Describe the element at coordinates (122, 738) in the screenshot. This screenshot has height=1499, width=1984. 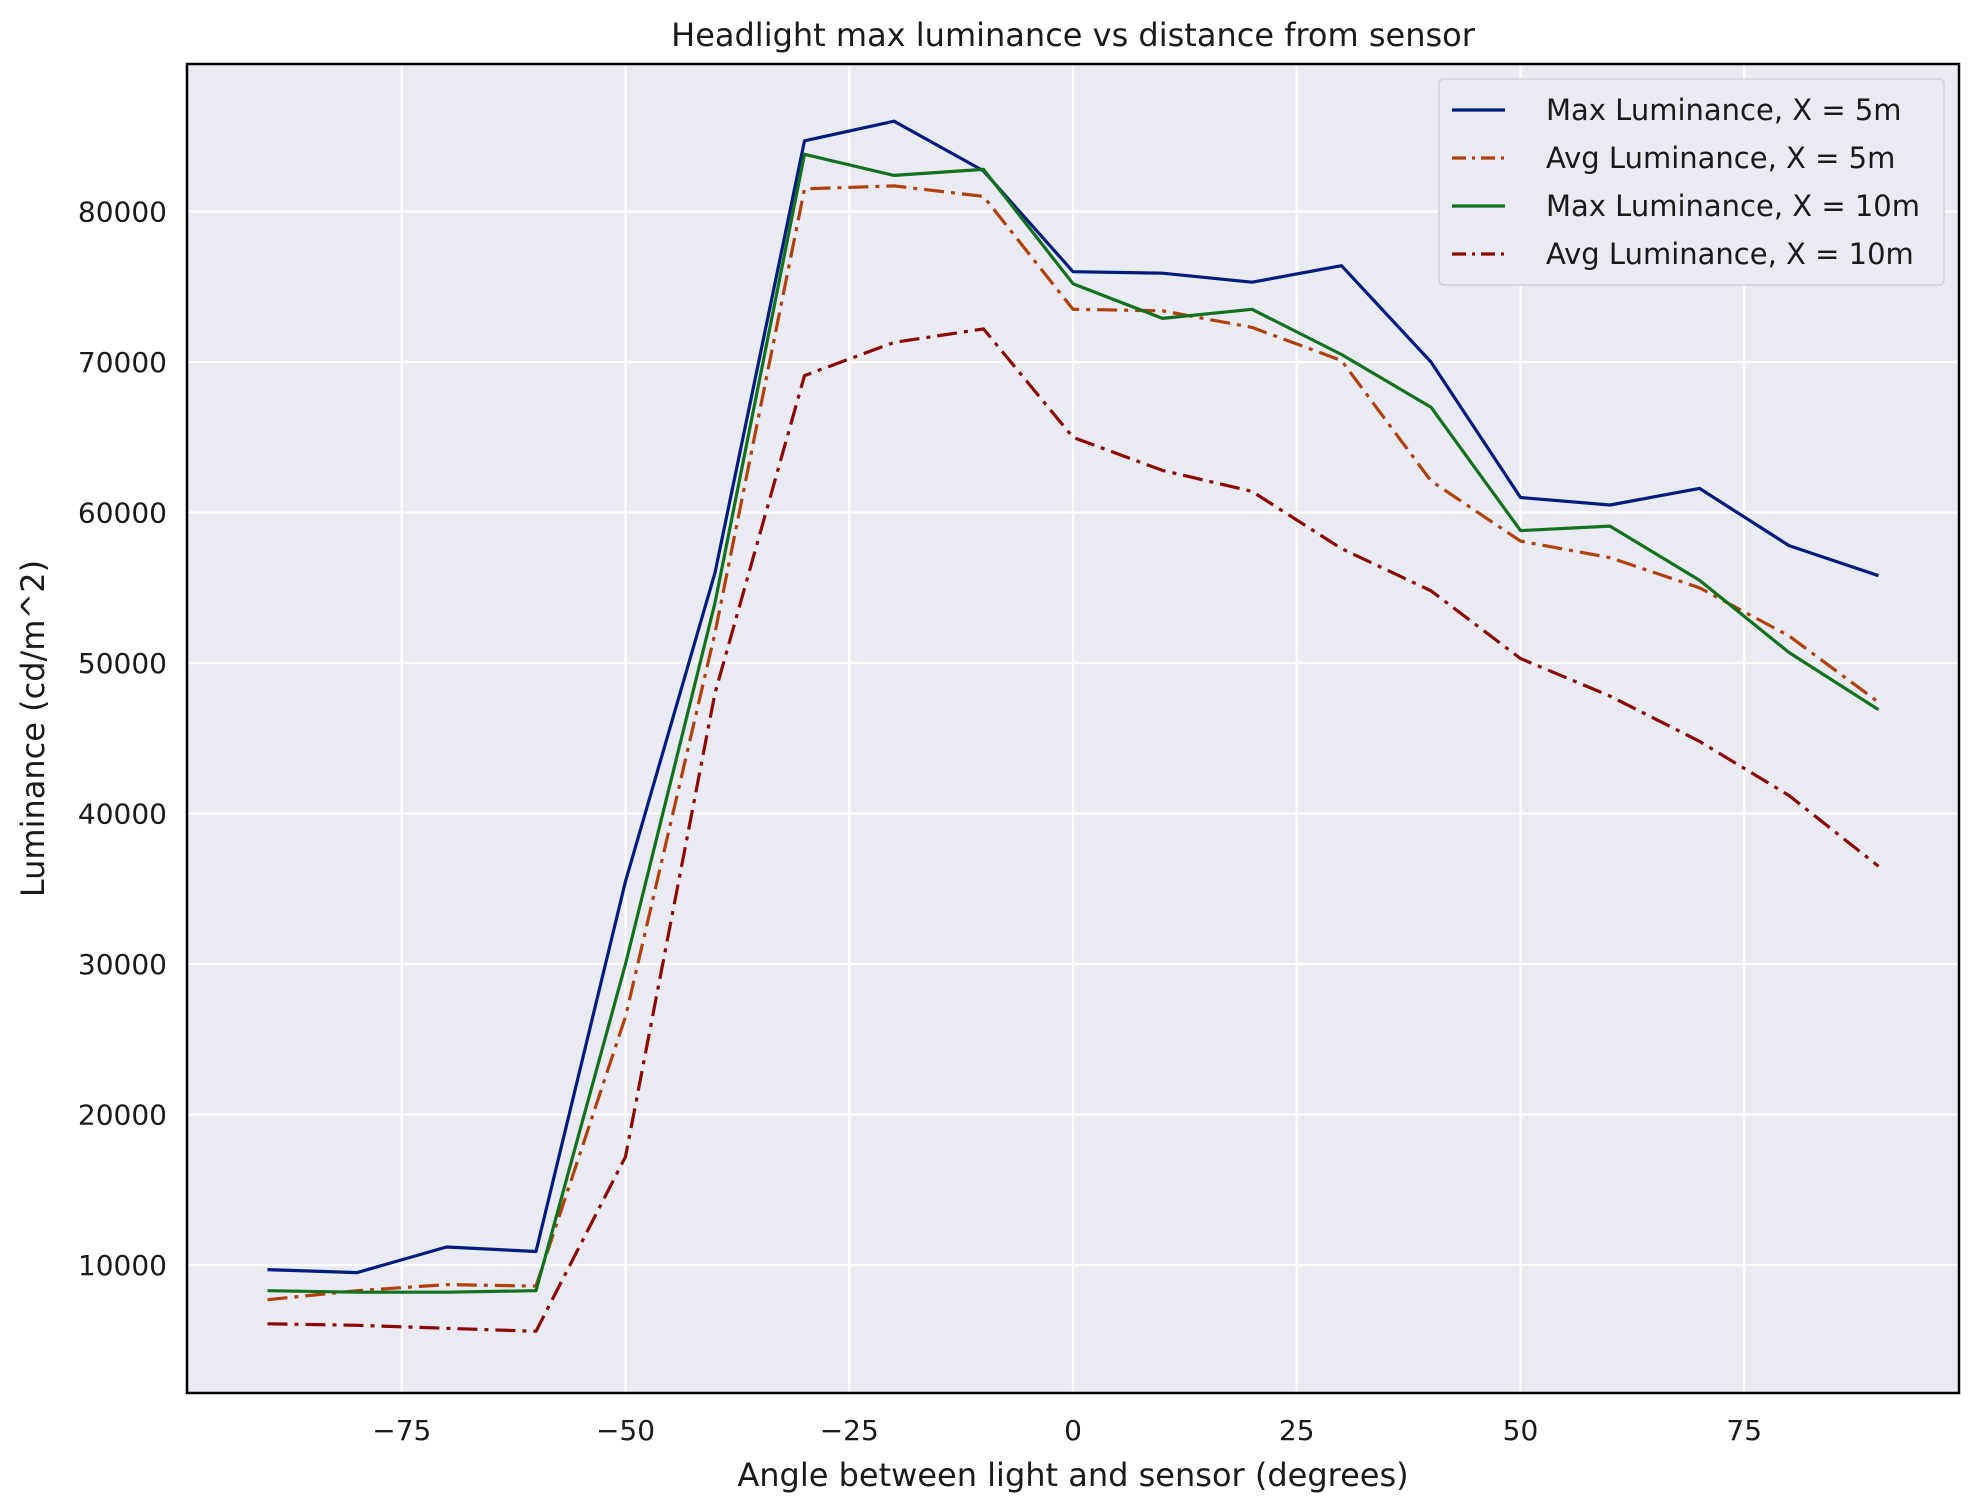
I see `y-axis-ticks: 10000 20000 30000 40000 50000 60000 70000 80000` at that location.